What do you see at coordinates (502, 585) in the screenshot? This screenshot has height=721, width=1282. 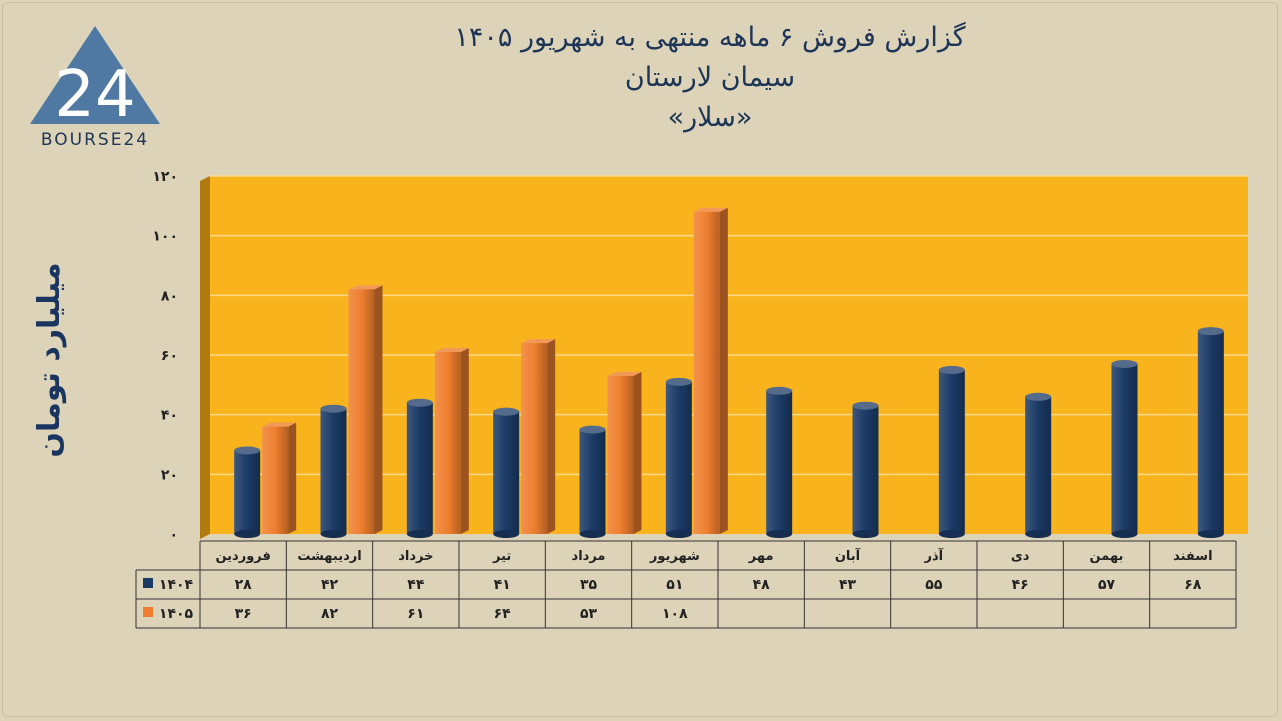 I see `data-label: ۴۱` at bounding box center [502, 585].